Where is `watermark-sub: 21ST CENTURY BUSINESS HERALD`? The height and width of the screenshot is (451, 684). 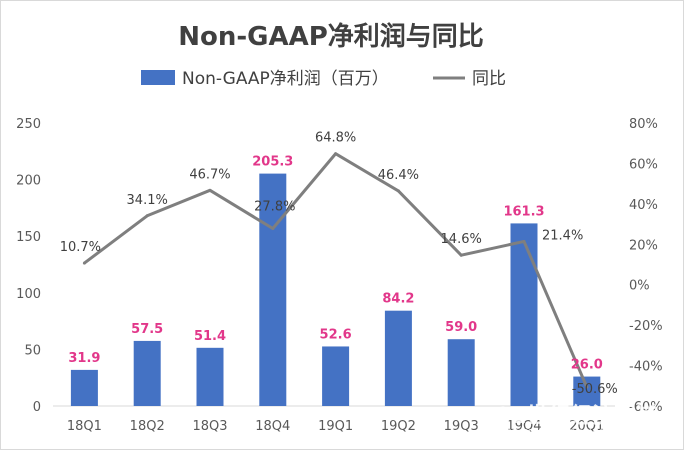 watermark-sub: 21ST CENTURY BUSINESS HERALD is located at coordinates (576, 432).